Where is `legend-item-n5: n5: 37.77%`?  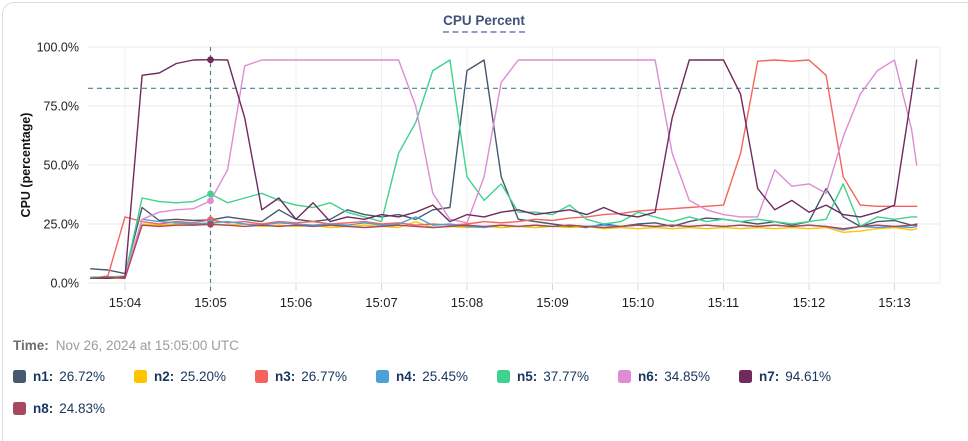 legend-item-n5: n5: 37.77% is located at coordinates (557, 376).